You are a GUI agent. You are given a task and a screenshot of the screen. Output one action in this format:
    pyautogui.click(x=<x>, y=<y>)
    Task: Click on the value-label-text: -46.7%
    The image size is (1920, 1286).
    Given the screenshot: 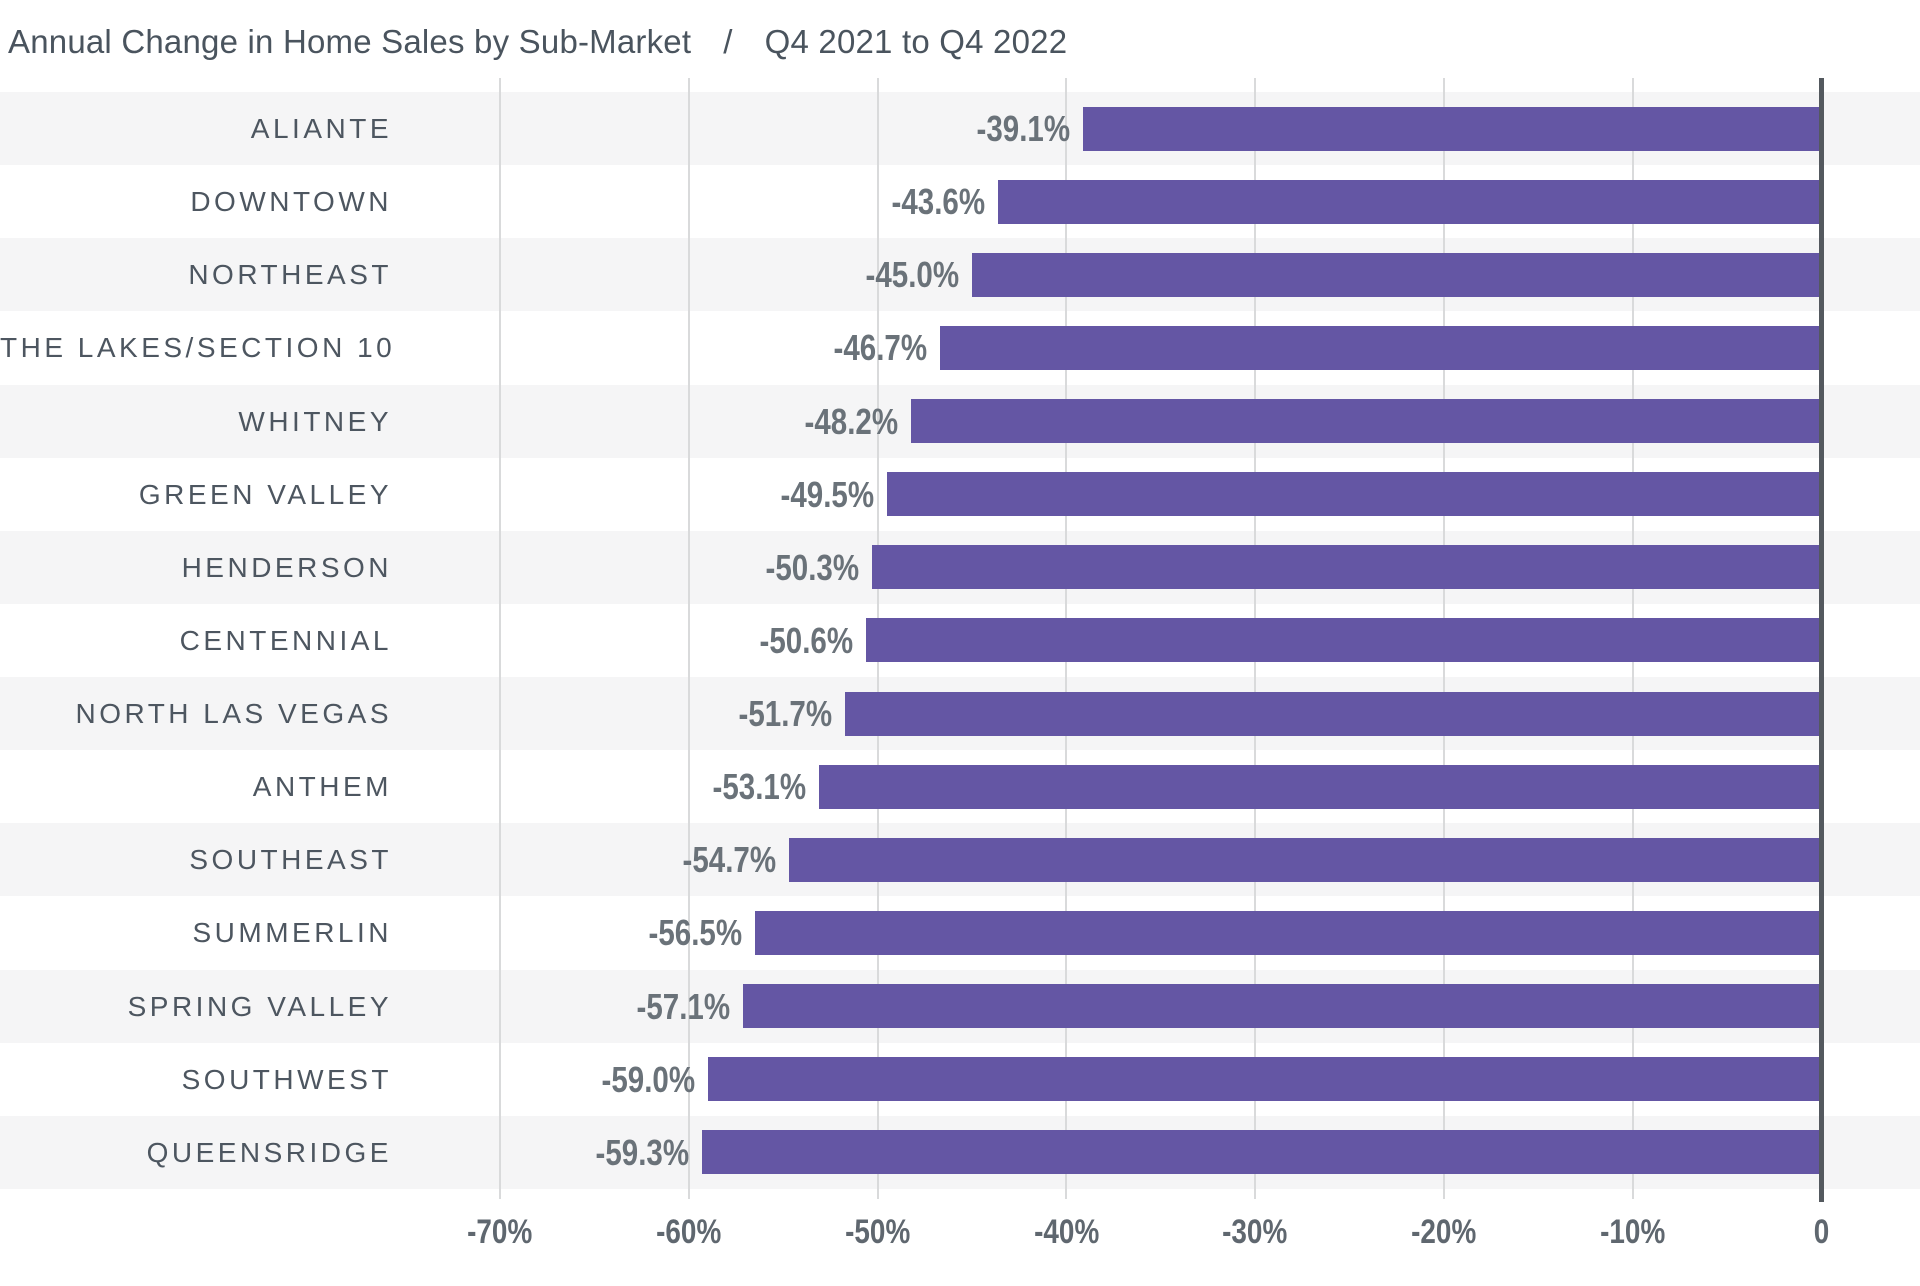 What is the action you would take?
    pyautogui.click(x=880, y=348)
    